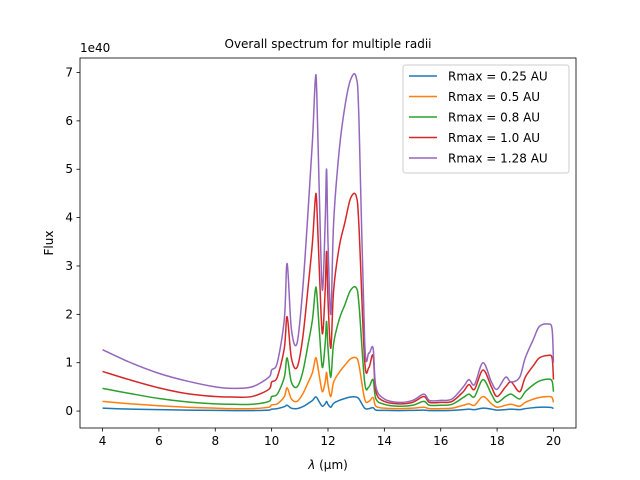 Image resolution: width=640 pixels, height=480 pixels. Describe the element at coordinates (69, 121) in the screenshot. I see `y-tick-label: 6` at that location.